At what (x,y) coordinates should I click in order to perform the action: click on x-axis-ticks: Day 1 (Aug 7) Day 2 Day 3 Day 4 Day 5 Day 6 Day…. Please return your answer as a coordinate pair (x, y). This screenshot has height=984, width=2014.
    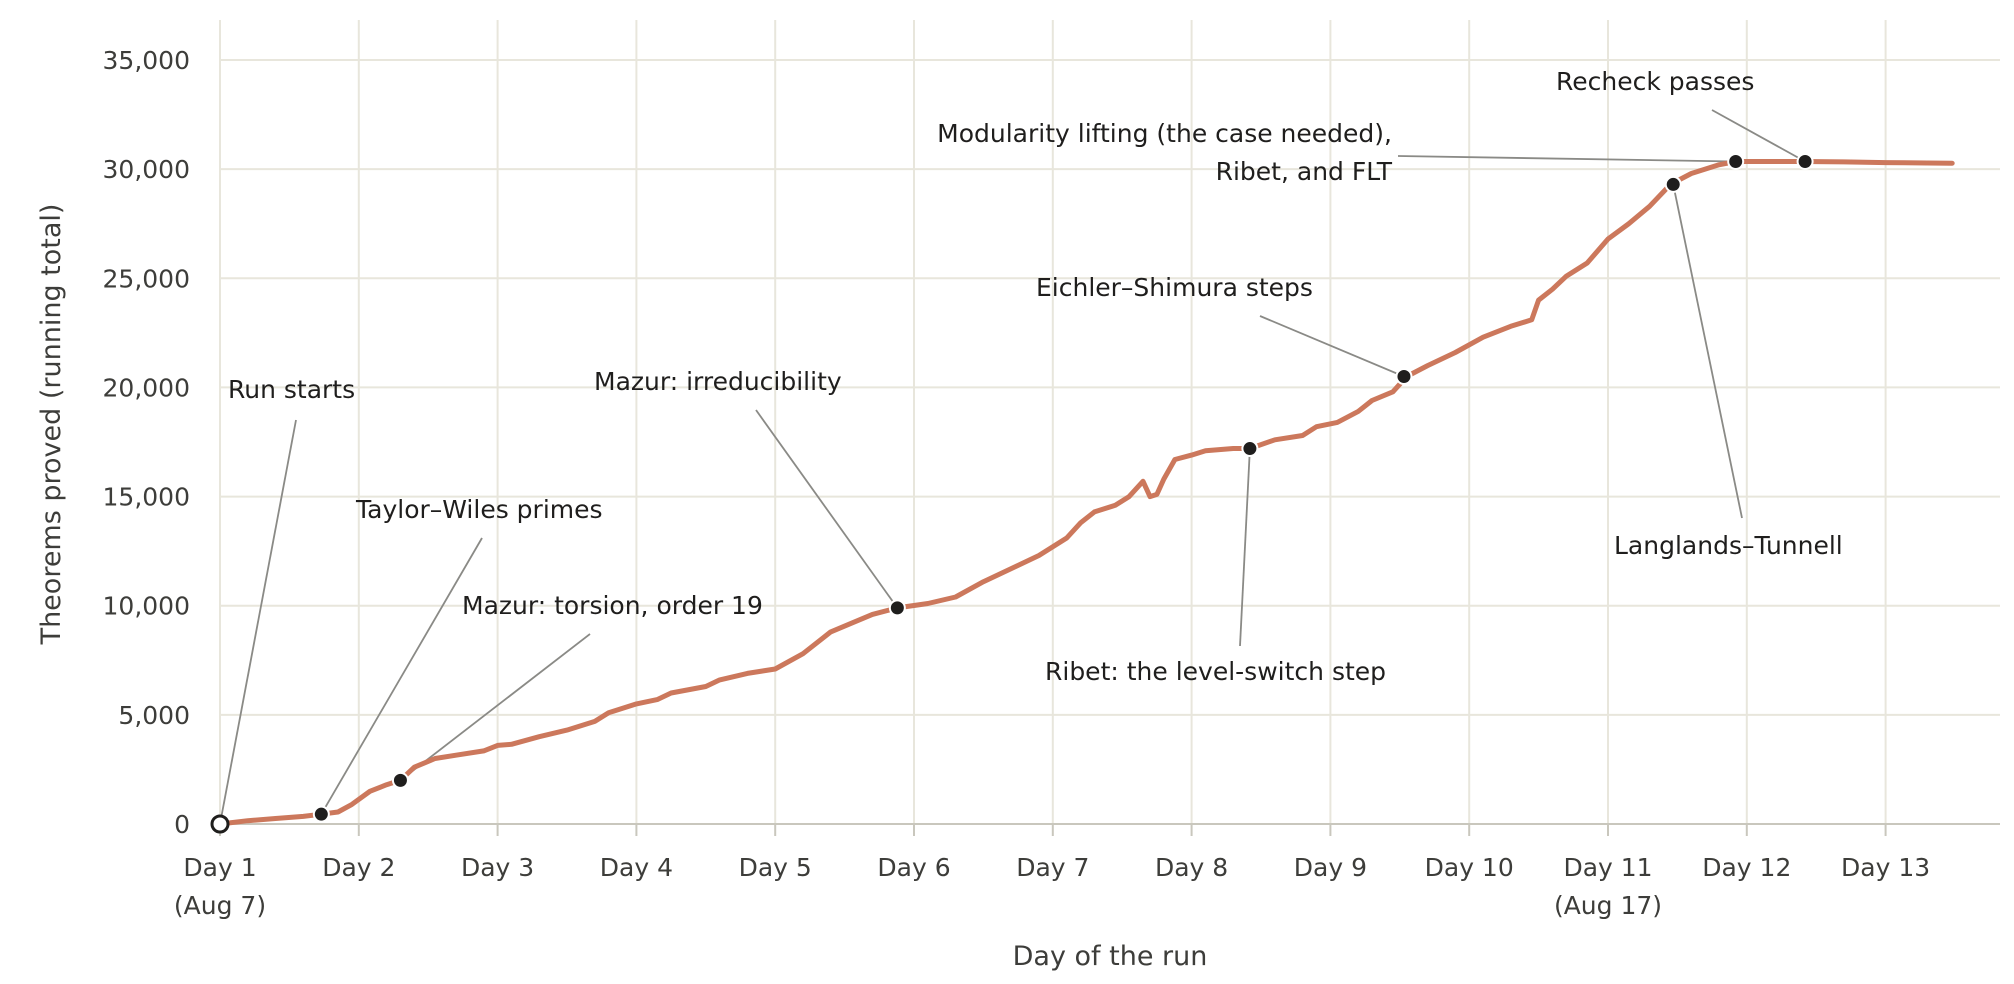
    Looking at the image, I should click on (1052, 872).